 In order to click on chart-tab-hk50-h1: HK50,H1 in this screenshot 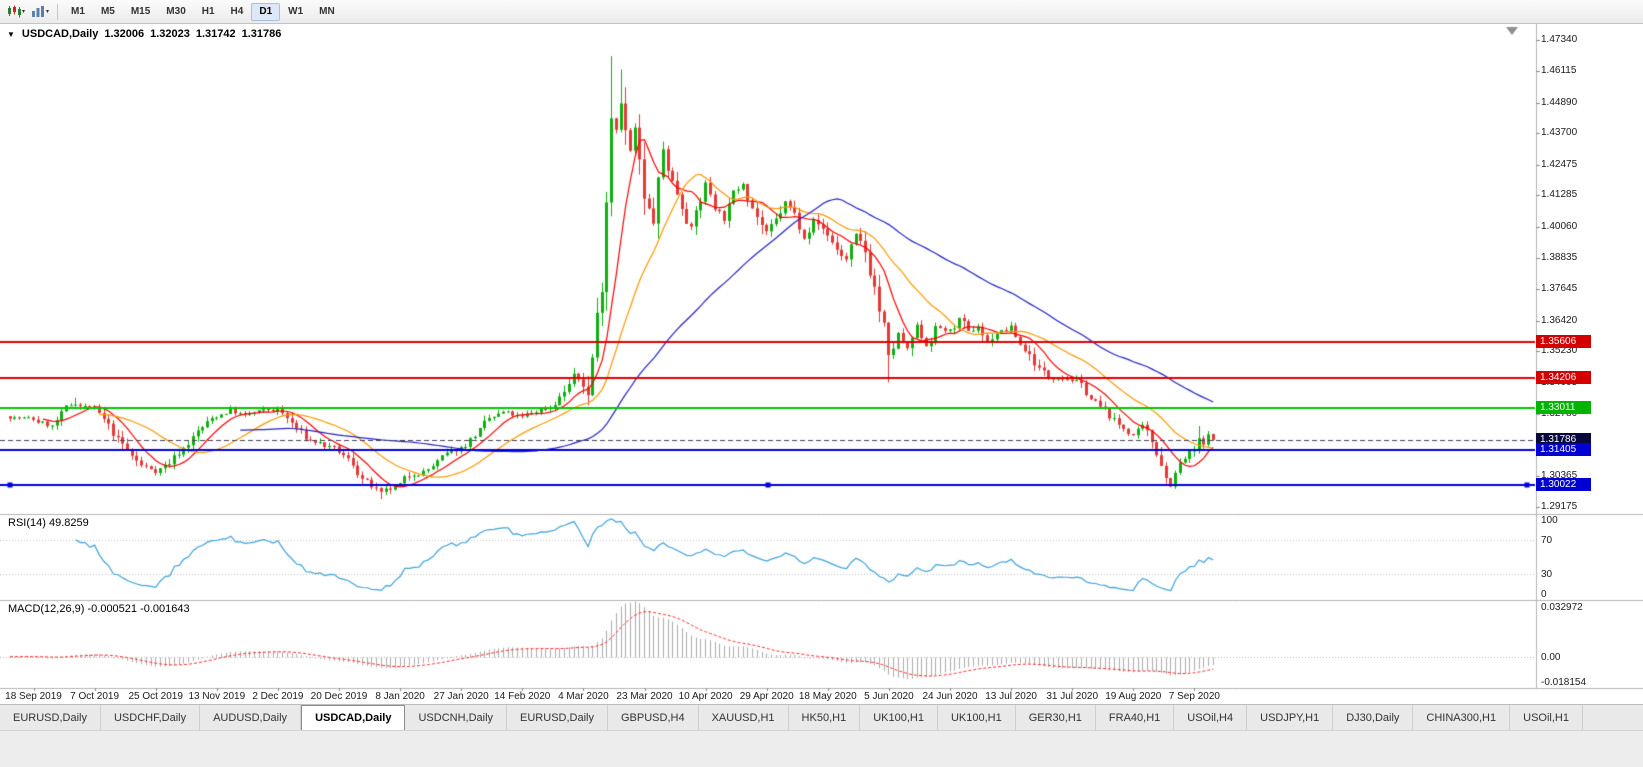, I will do `click(824, 717)`.